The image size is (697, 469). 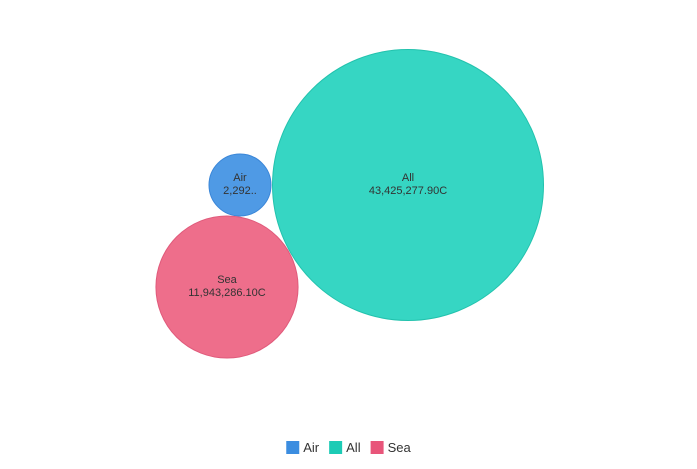 I want to click on legend-label-air: Air, so click(x=311, y=447).